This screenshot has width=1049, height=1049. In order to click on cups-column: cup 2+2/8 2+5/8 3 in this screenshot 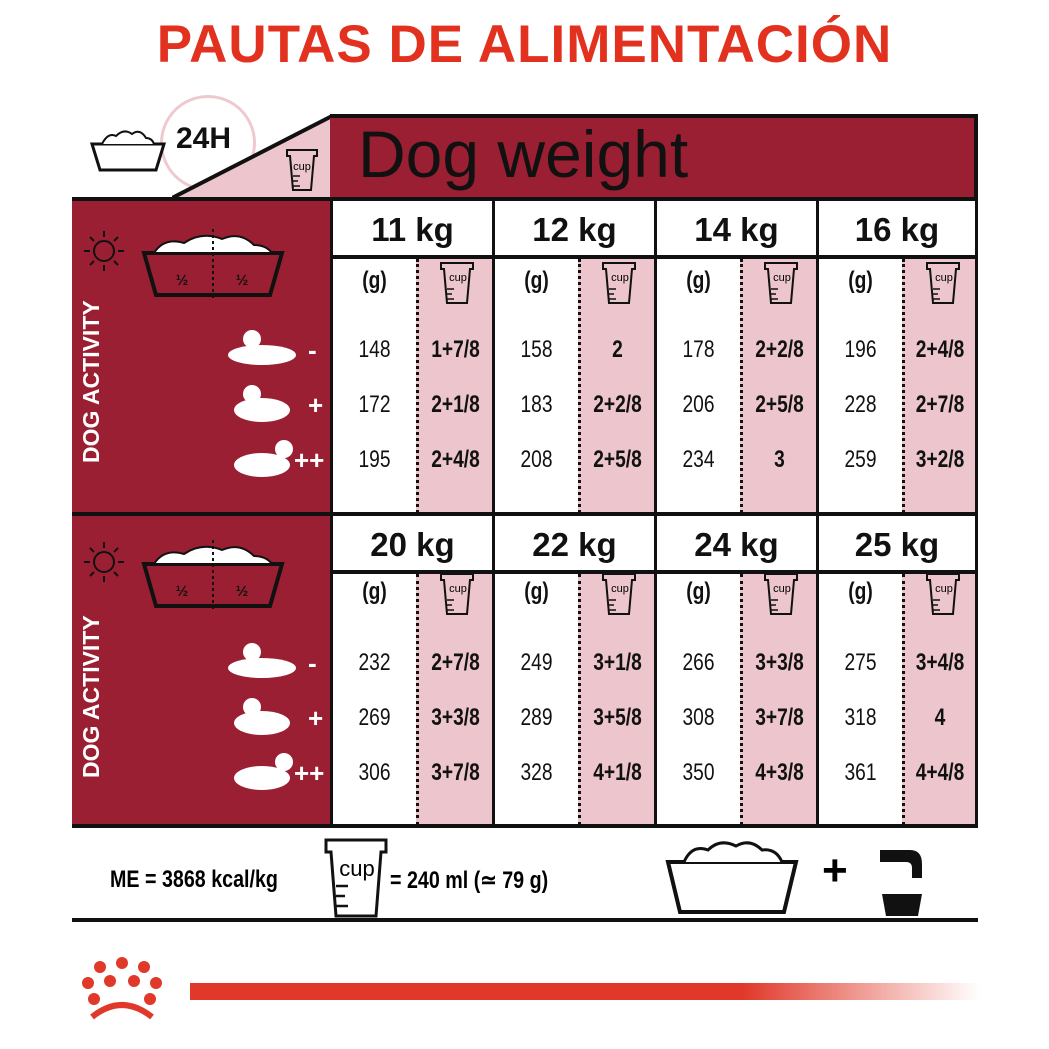, I will do `click(778, 386)`.